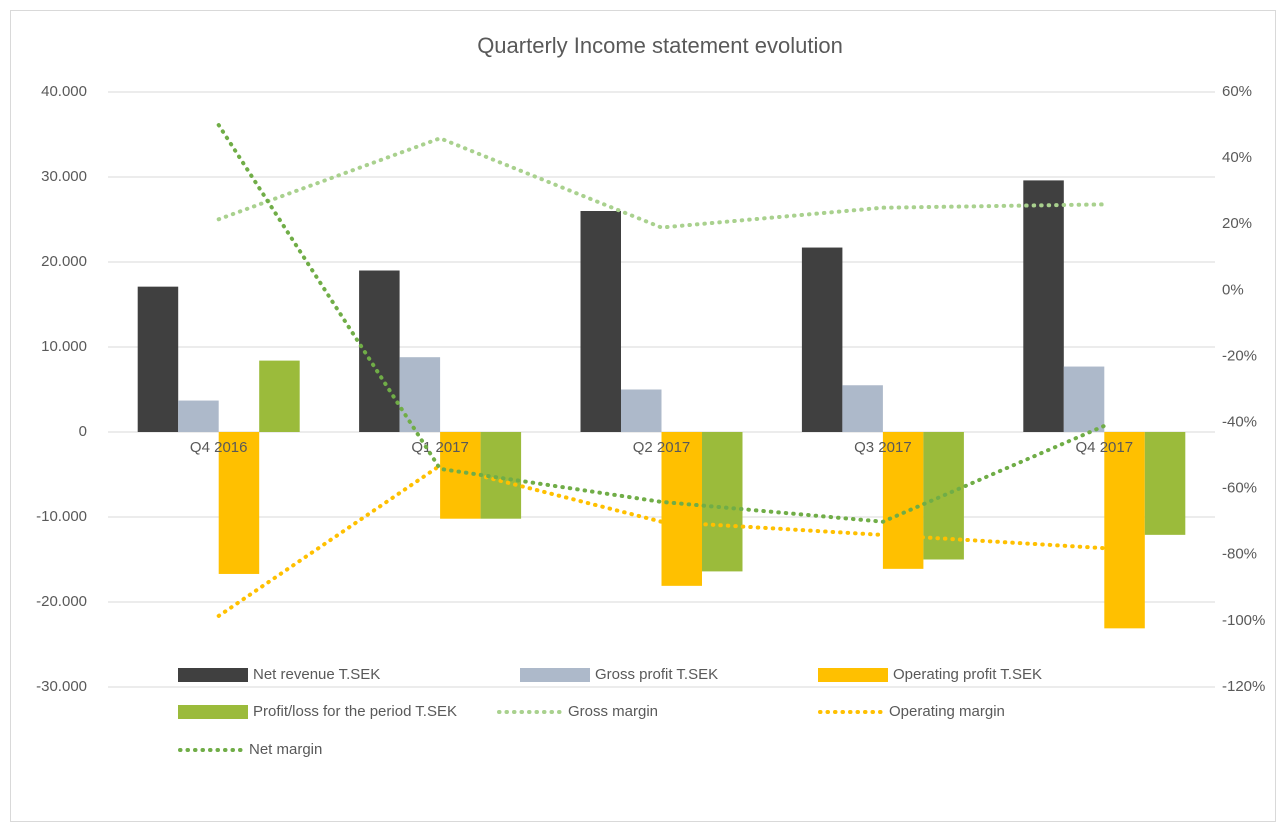 The height and width of the screenshot is (832, 1286). I want to click on y-tick-label: 40.000, so click(64, 91).